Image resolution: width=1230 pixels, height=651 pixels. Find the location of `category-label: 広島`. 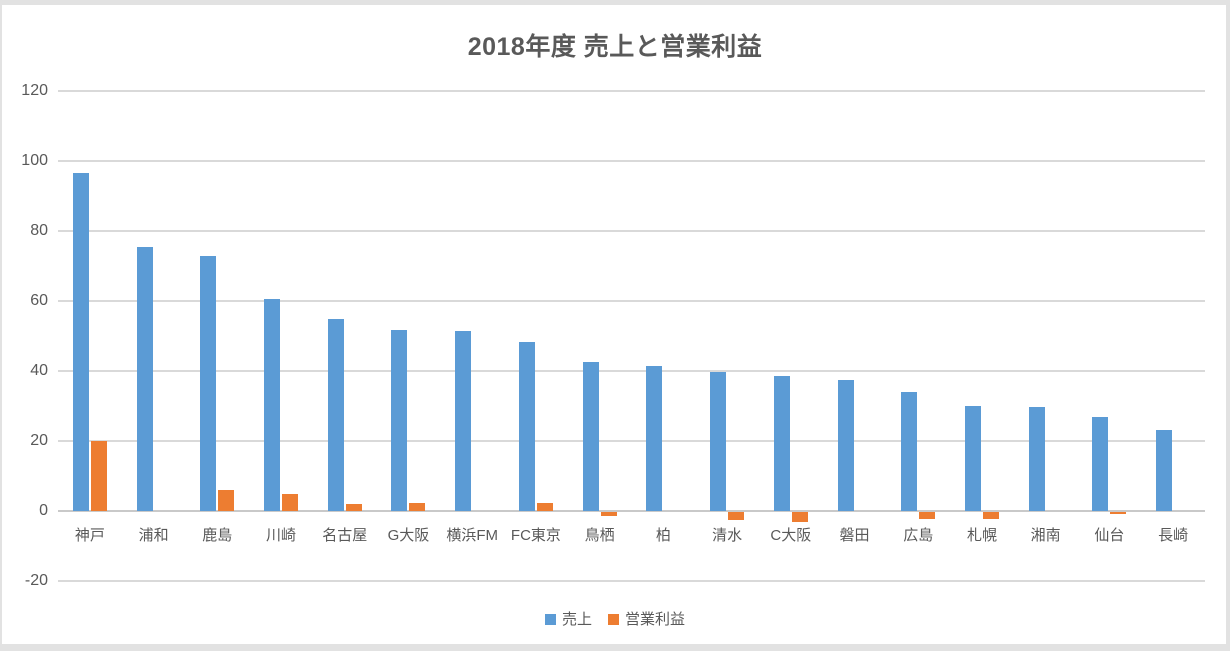

category-label: 広島 is located at coordinates (918, 535).